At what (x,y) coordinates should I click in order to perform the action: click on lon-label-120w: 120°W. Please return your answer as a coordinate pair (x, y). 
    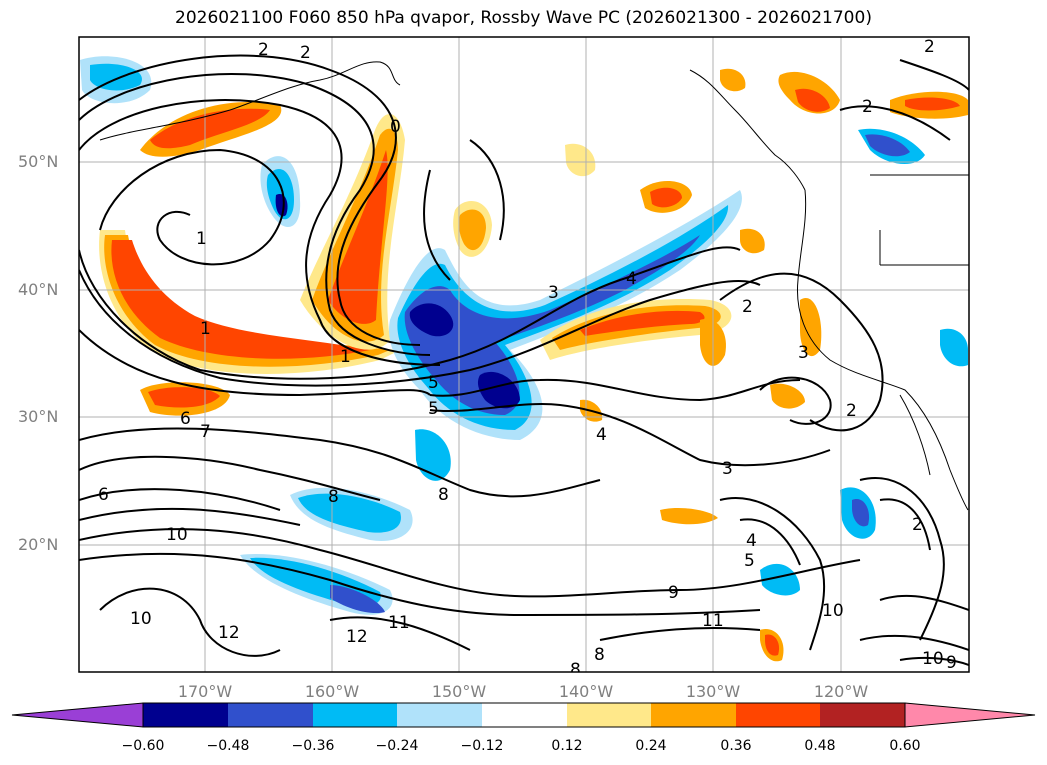
    Looking at the image, I should click on (841, 691).